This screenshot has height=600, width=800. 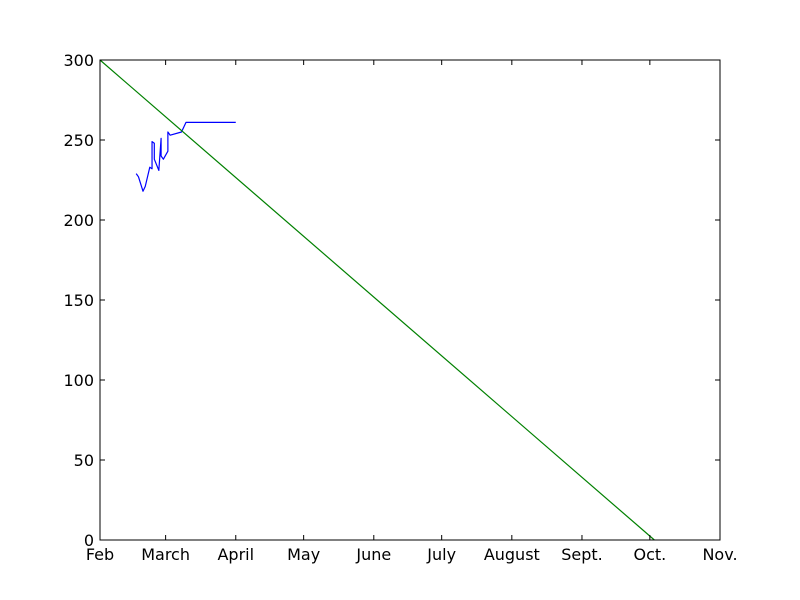 What do you see at coordinates (78, 60) in the screenshot?
I see `y-tick-label: 300` at bounding box center [78, 60].